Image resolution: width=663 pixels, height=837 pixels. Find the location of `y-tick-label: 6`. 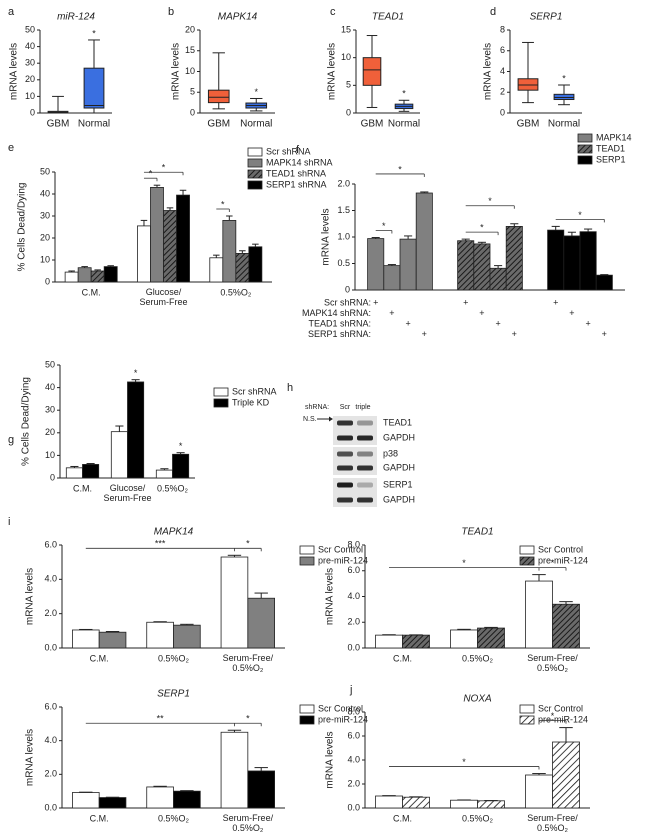

y-tick-label: 6 is located at coordinates (502, 50).